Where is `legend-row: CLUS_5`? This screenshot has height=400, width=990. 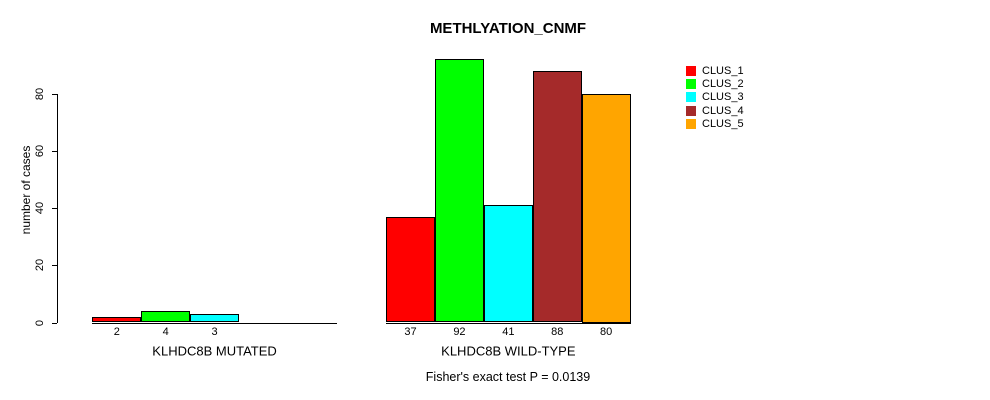
legend-row: CLUS_5 is located at coordinates (715, 123).